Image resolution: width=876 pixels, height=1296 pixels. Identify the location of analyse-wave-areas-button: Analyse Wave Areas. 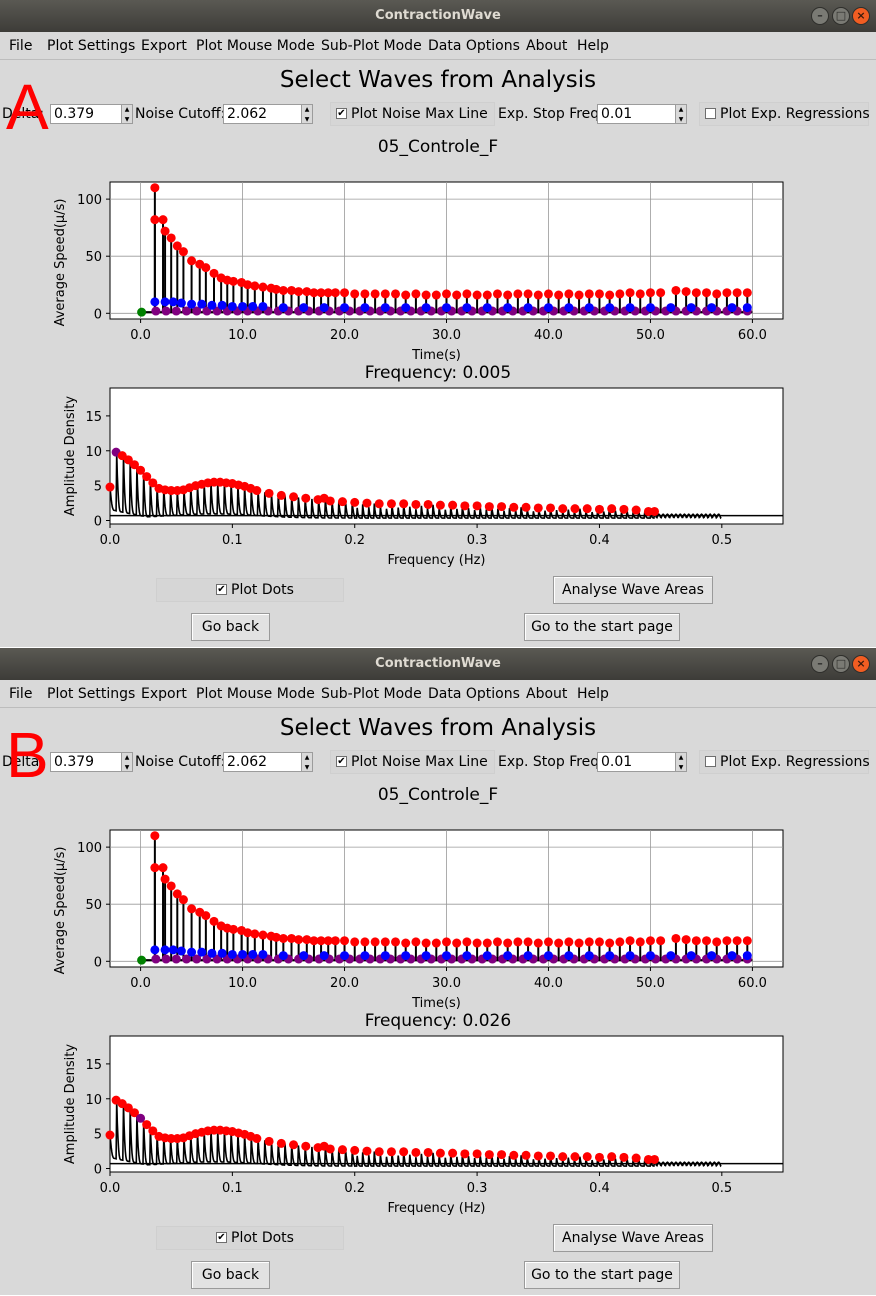
(633, 590).